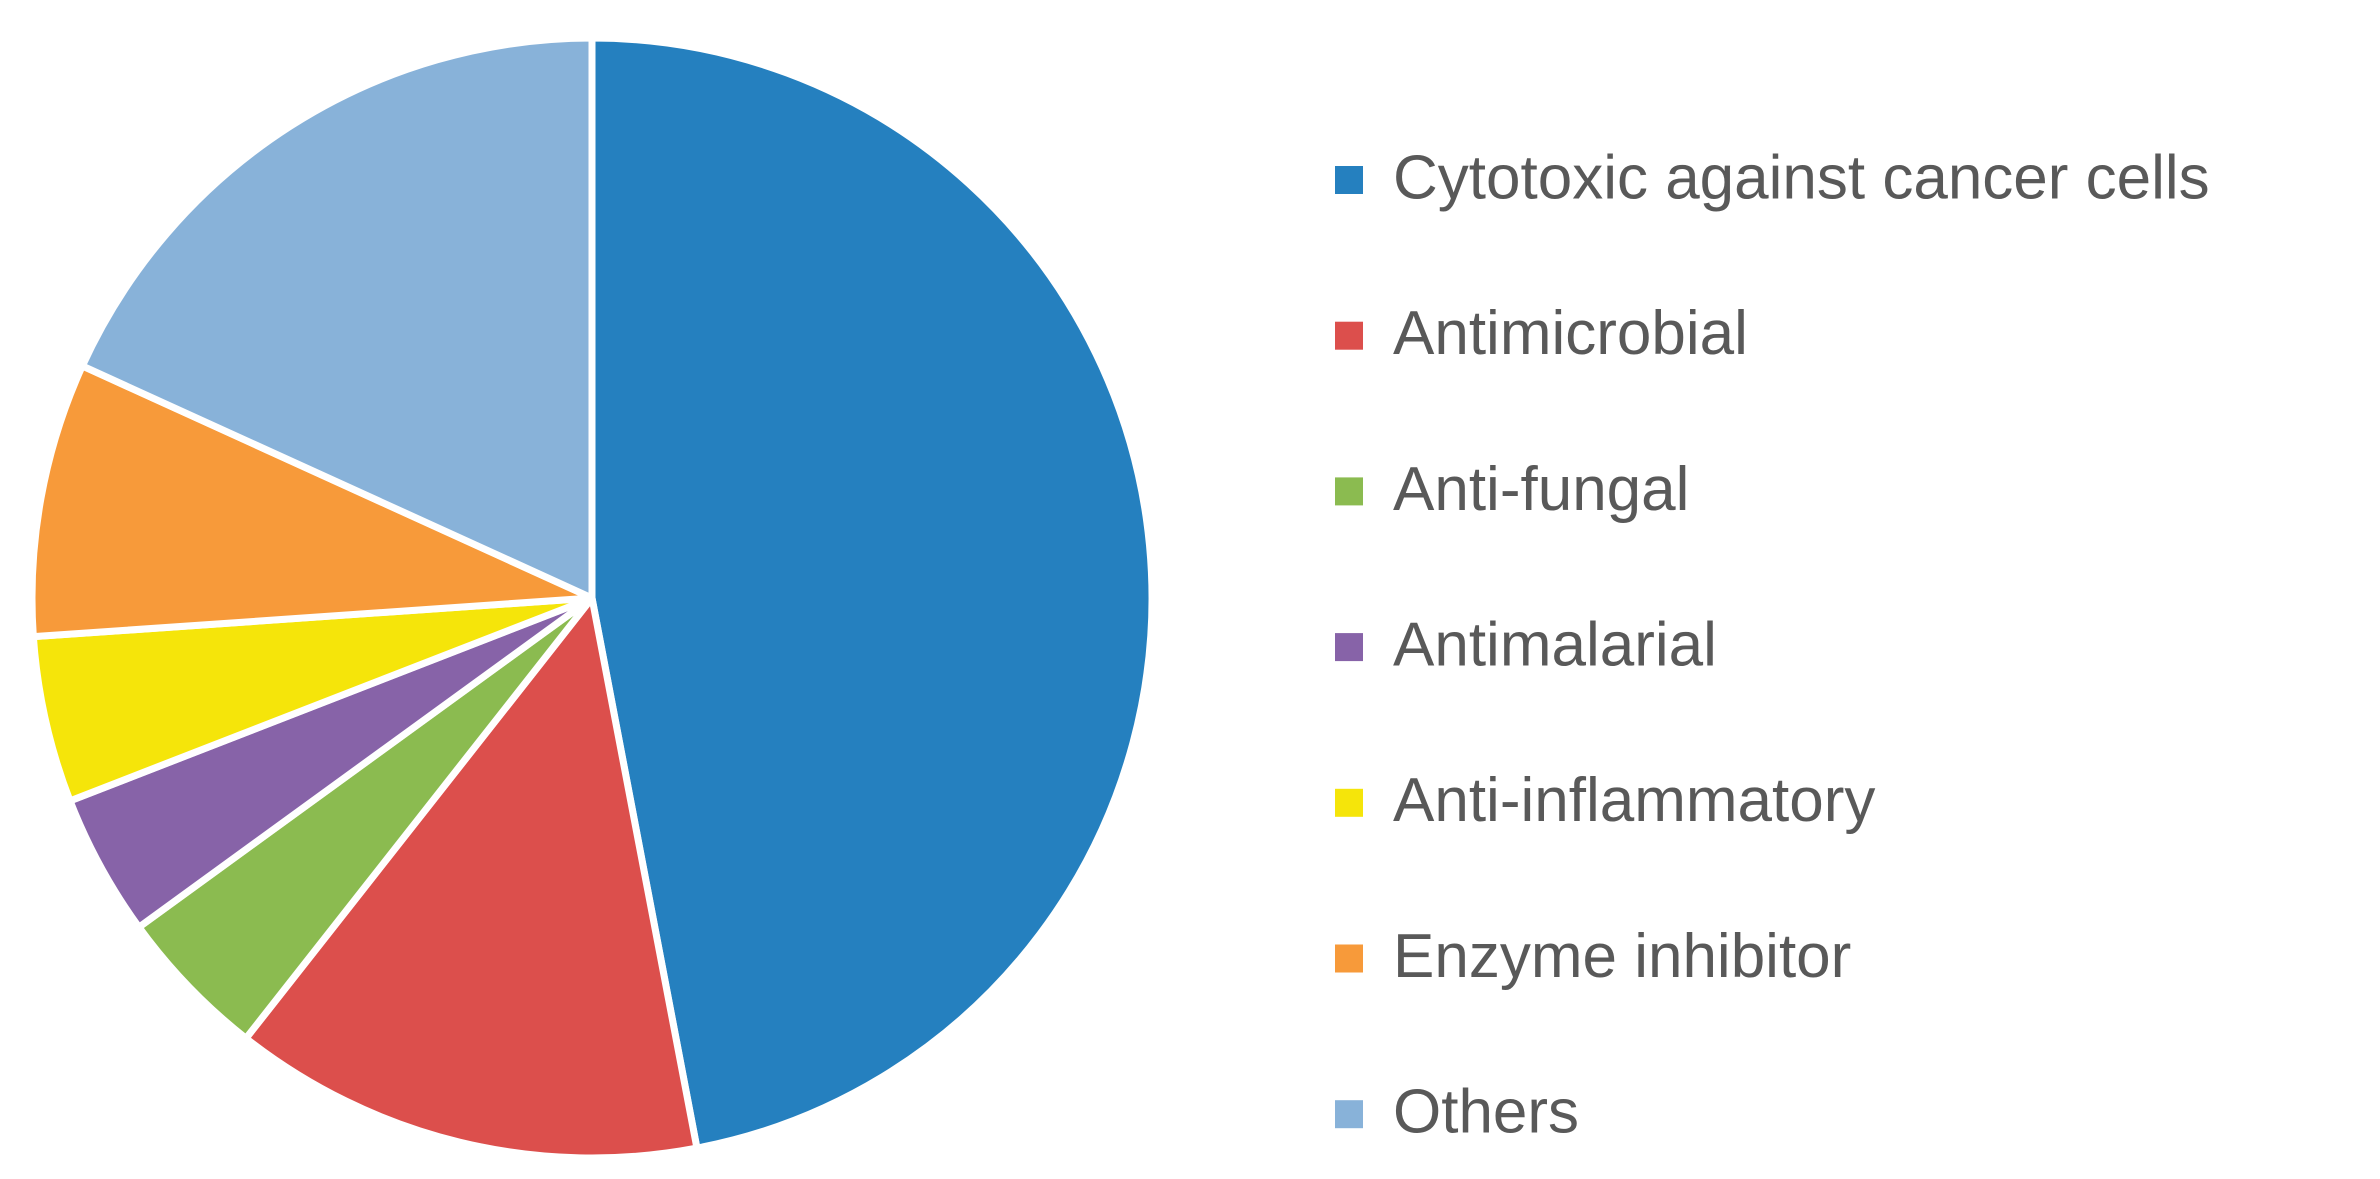 This screenshot has width=2380, height=1179. Describe the element at coordinates (1541, 489) in the screenshot. I see `legend-label: Anti-fungal` at that location.